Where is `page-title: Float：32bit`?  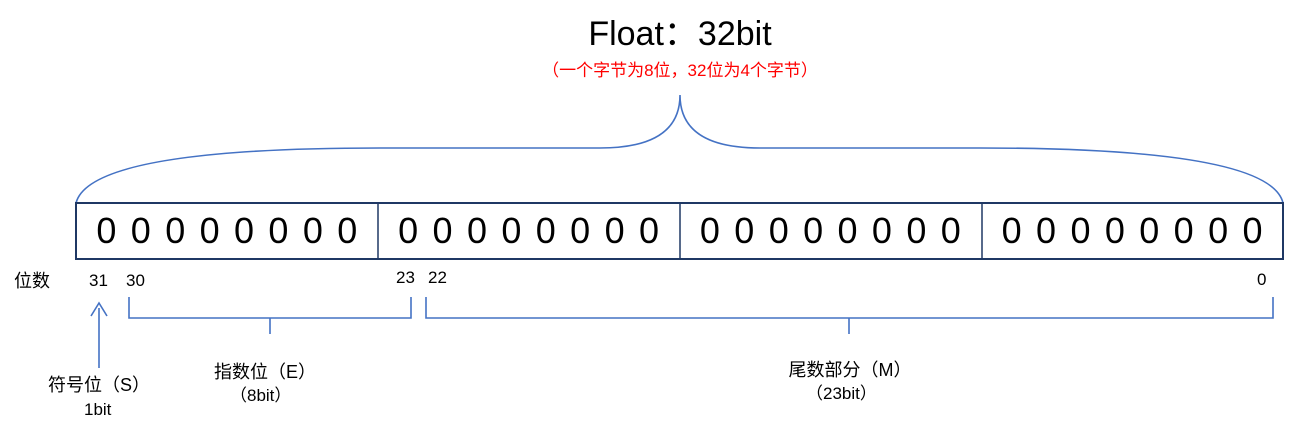
page-title: Float：32bit is located at coordinates (680, 34).